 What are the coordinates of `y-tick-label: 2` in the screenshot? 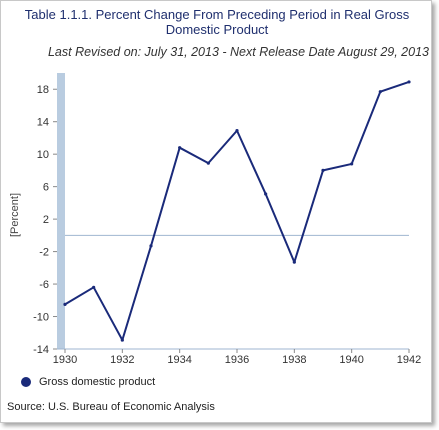 It's located at (46, 220).